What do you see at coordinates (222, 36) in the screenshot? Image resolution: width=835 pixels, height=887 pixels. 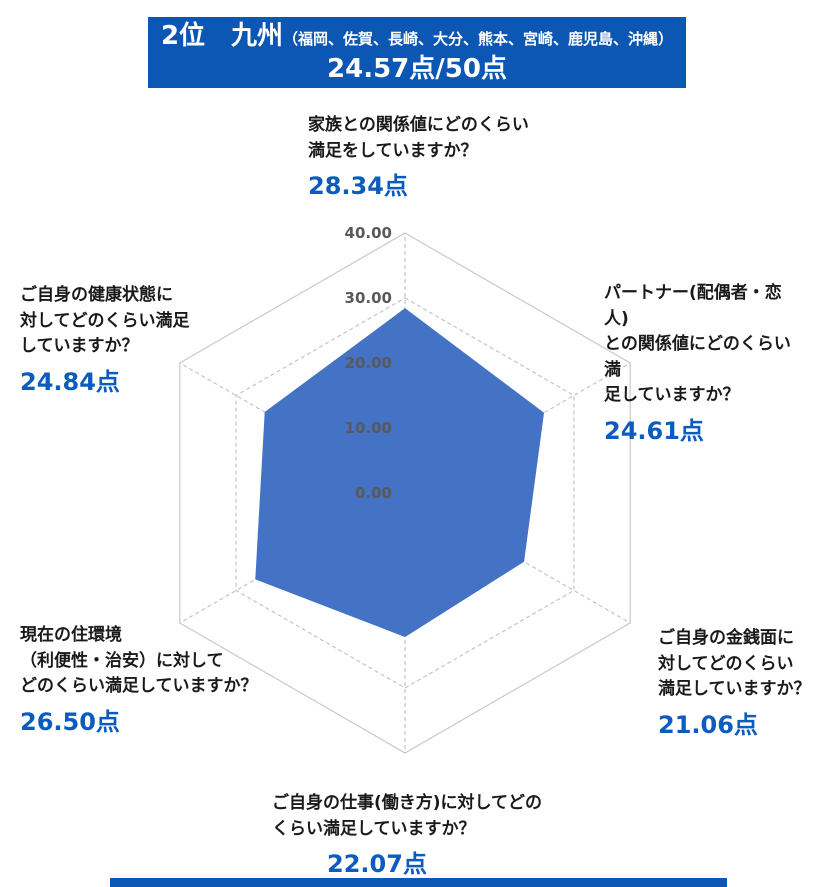 I see `rank-region-text: 2位 九州` at bounding box center [222, 36].